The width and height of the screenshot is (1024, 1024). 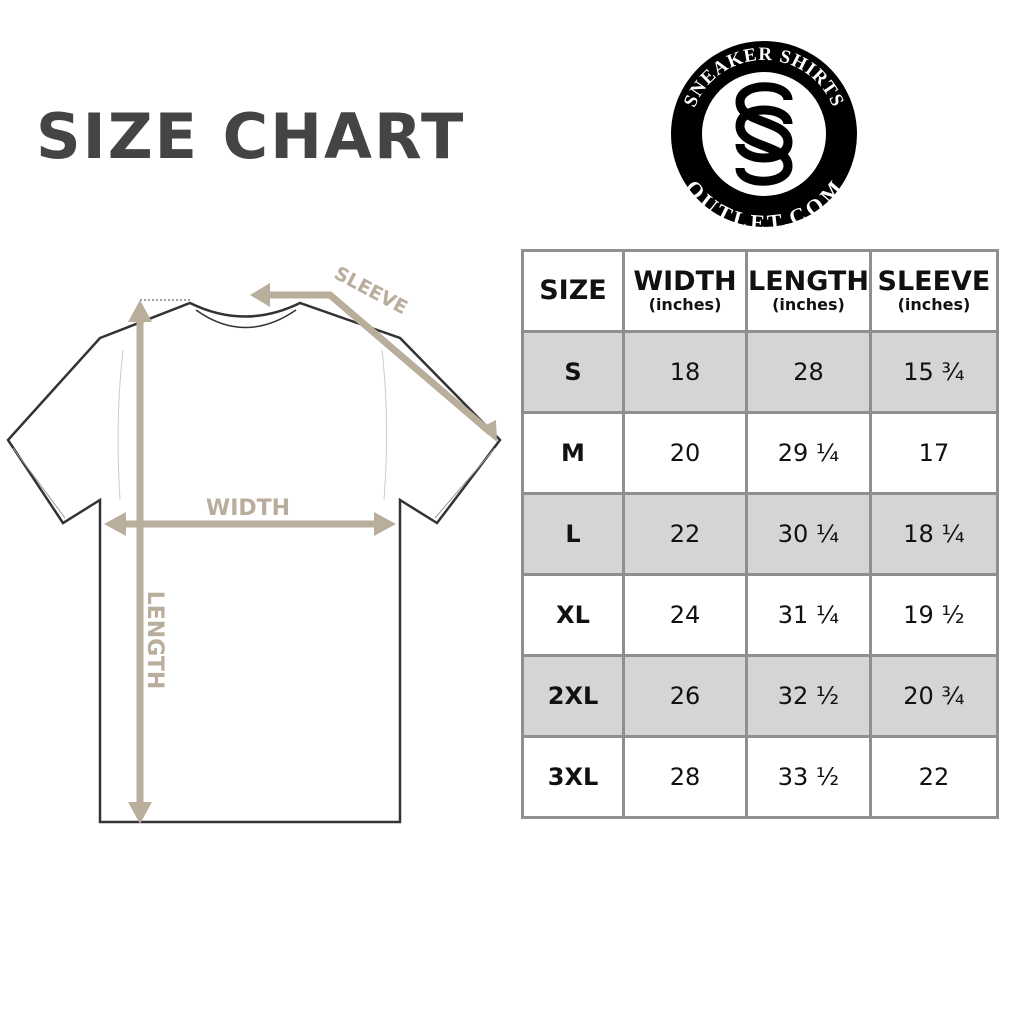 I want to click on table-row: XL 24 31 ¼ 19 ½, so click(x=760, y=615).